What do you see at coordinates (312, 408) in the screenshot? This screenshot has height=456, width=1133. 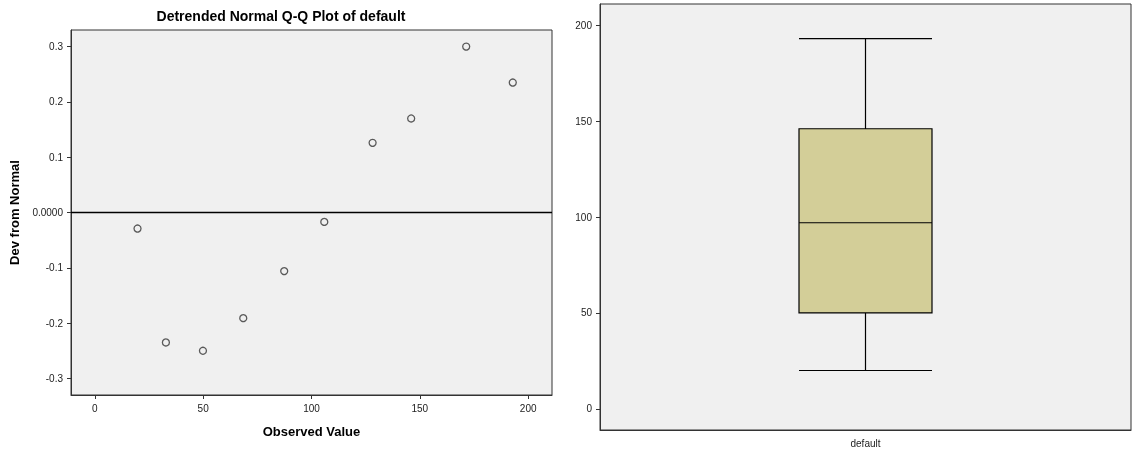 I see `x-tick-label: 100` at bounding box center [312, 408].